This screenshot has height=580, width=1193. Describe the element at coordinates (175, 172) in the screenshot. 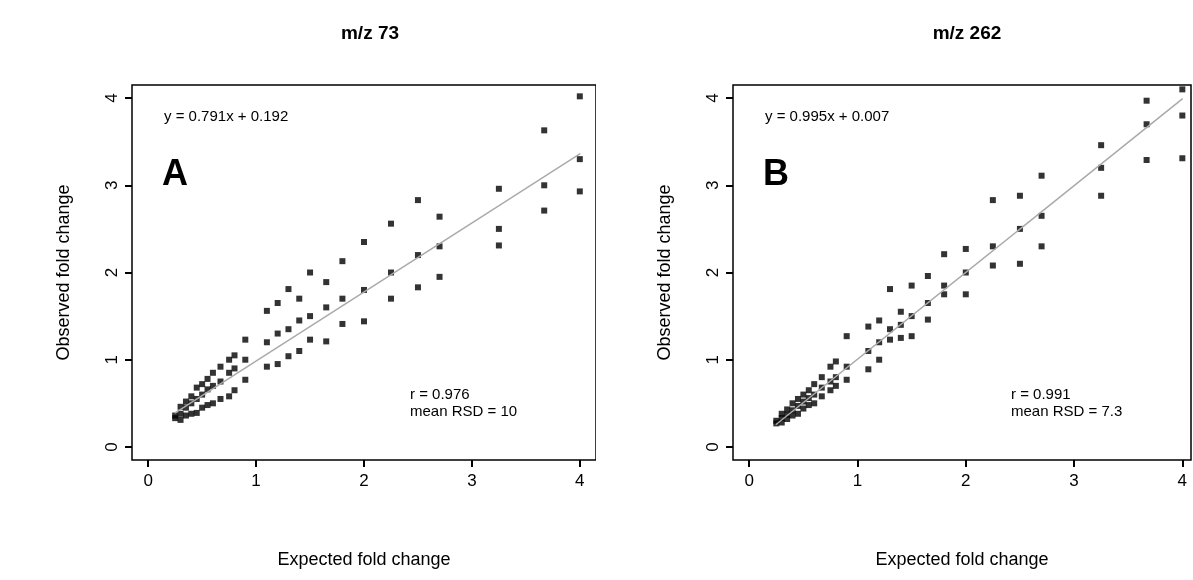

I see `annotation: A` at that location.